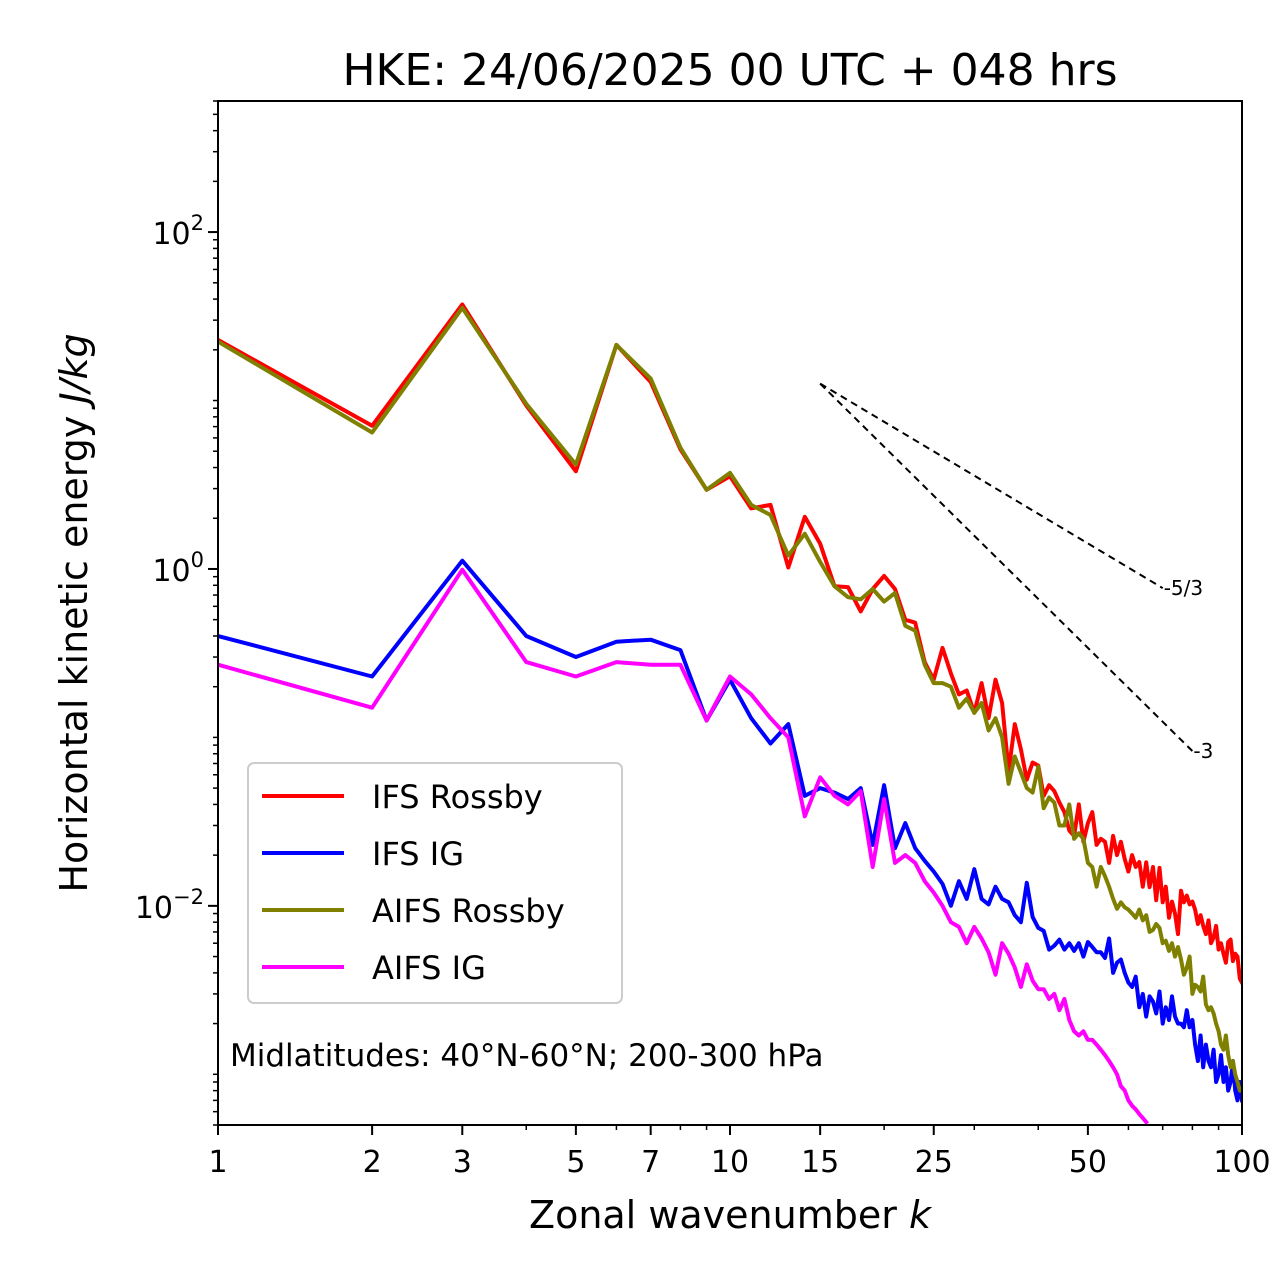  What do you see at coordinates (462, 1162) in the screenshot?
I see `x-tick-label: 3` at bounding box center [462, 1162].